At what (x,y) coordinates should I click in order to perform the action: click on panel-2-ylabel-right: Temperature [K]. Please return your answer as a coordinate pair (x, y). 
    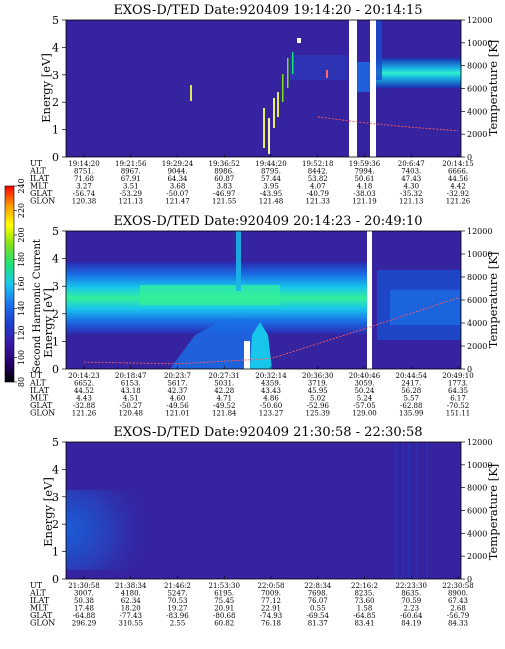
    Looking at the image, I should click on (493, 300).